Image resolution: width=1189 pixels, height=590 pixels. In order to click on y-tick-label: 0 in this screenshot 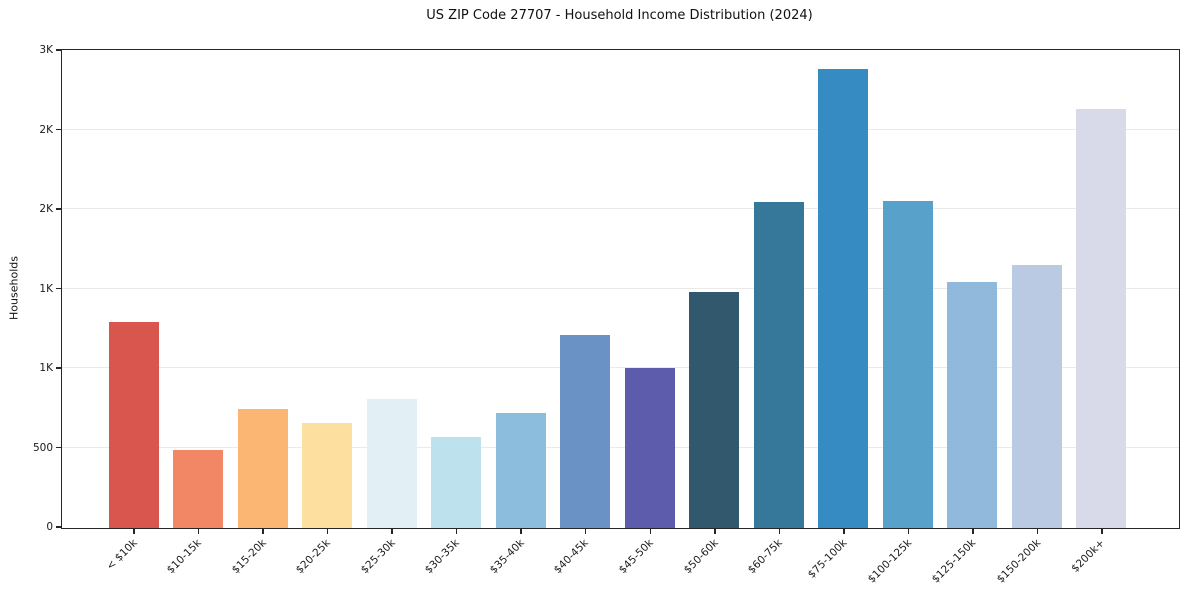, I will do `click(49, 527)`.